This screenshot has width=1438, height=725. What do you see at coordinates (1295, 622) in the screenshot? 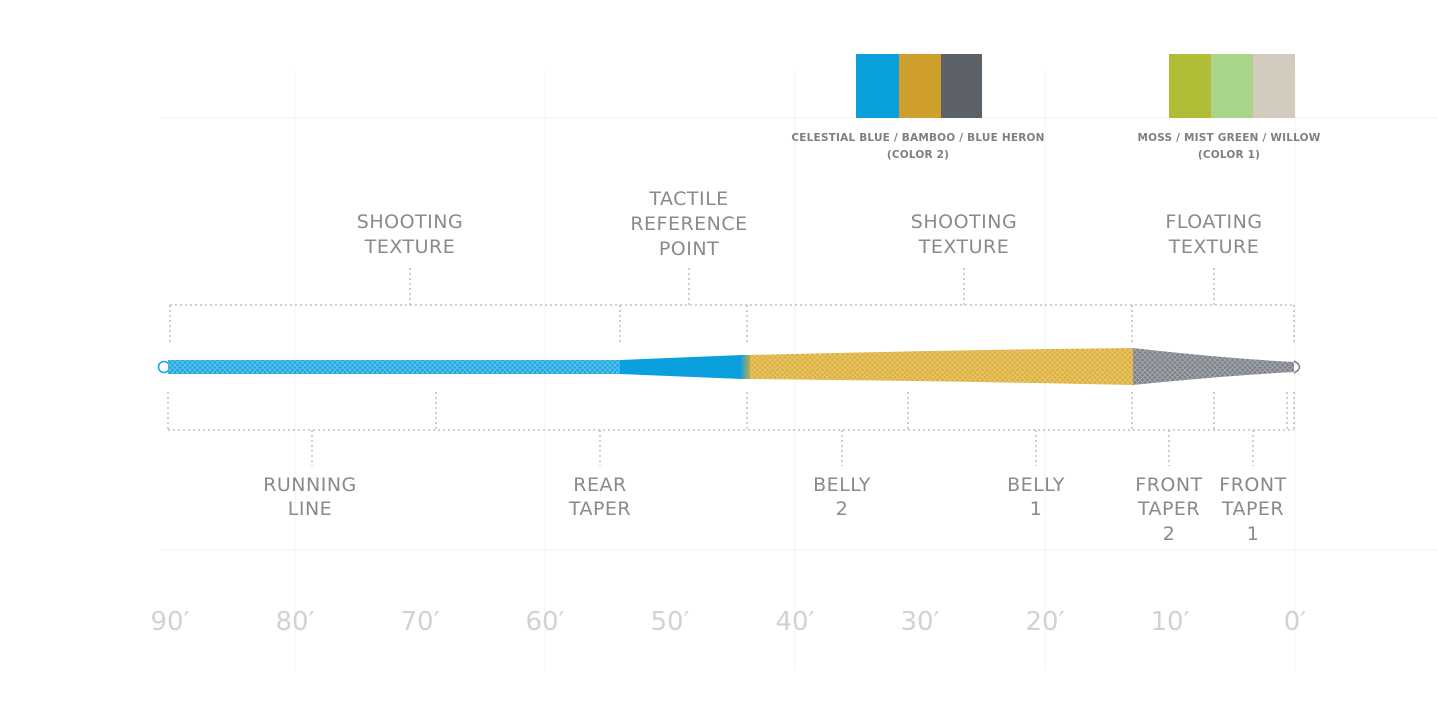
I see `axis-tick-0: 0′` at bounding box center [1295, 622].